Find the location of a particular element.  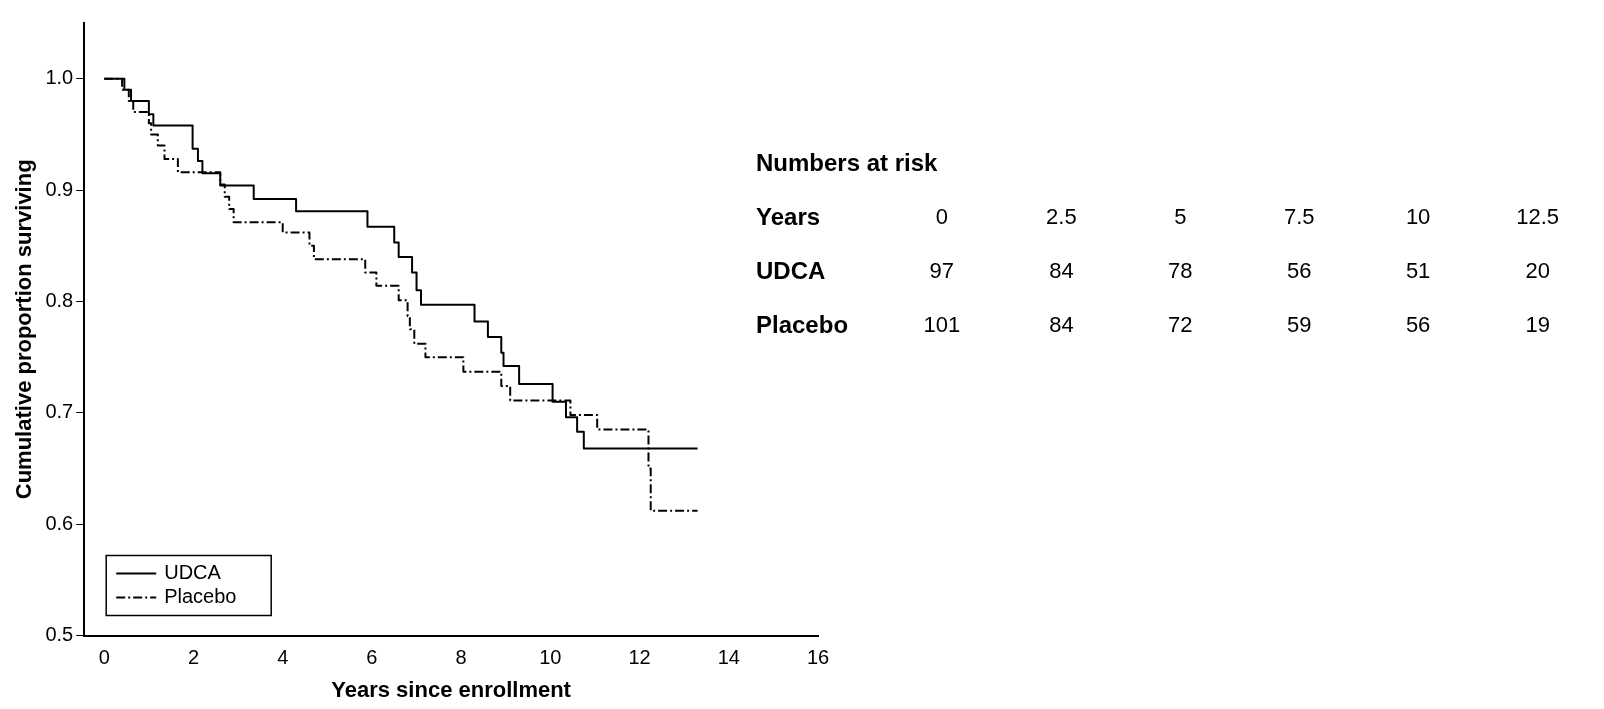

x-axis-title: Years since enrollment is located at coordinates (451, 689).